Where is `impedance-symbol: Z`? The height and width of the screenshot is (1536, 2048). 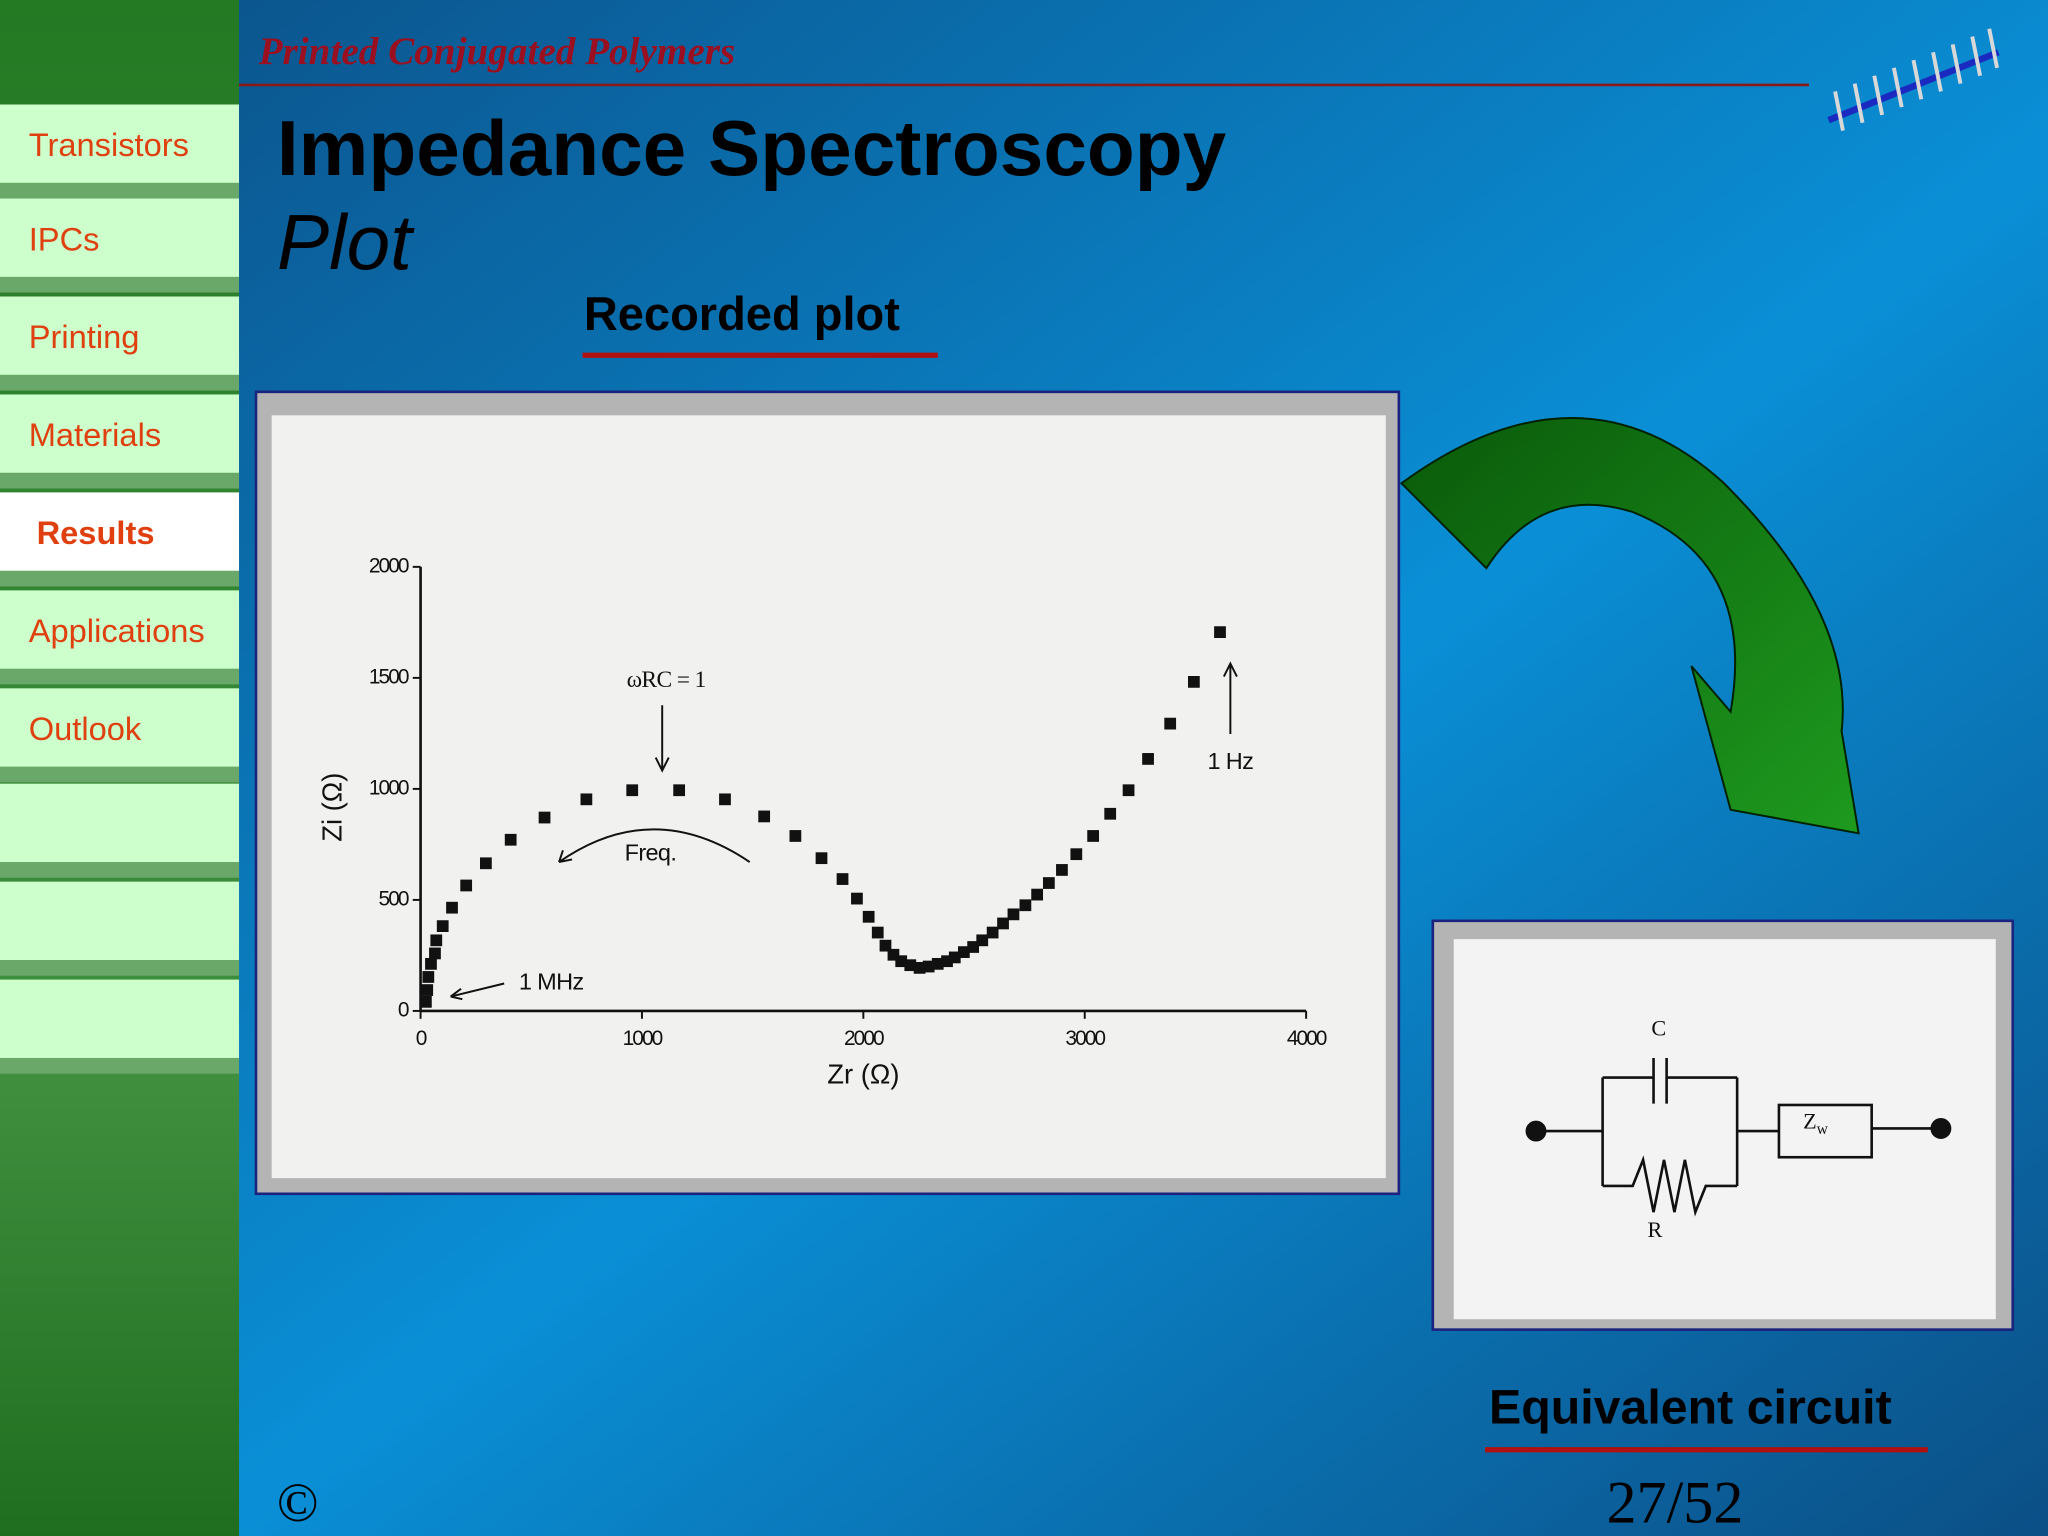
impedance-symbol: Z is located at coordinates (1810, 1120).